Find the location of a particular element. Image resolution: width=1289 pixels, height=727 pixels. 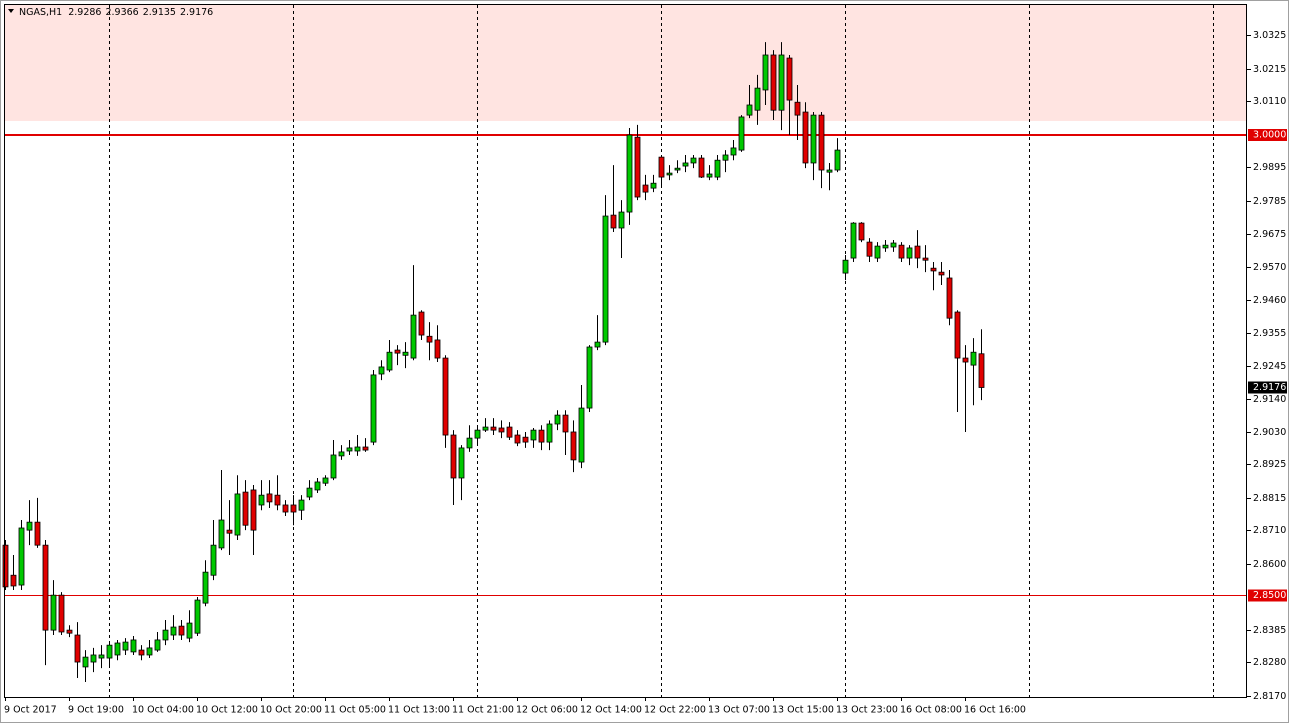

y-tick-label: 2.8170 is located at coordinates (1269, 696).